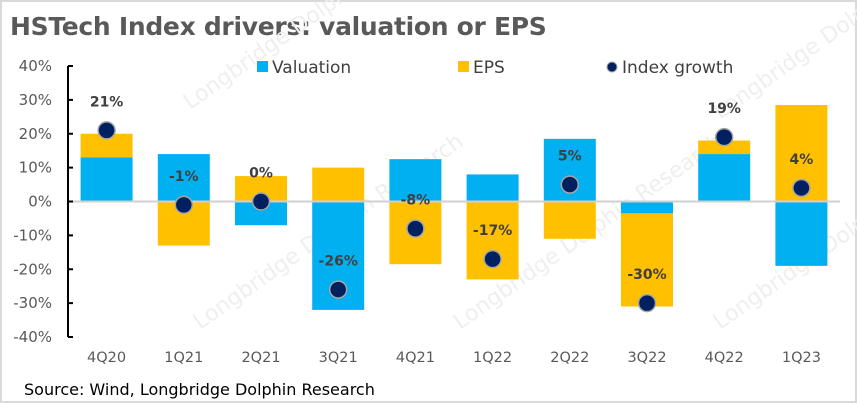  I want to click on bar-eps-3q21, so click(338, 184).